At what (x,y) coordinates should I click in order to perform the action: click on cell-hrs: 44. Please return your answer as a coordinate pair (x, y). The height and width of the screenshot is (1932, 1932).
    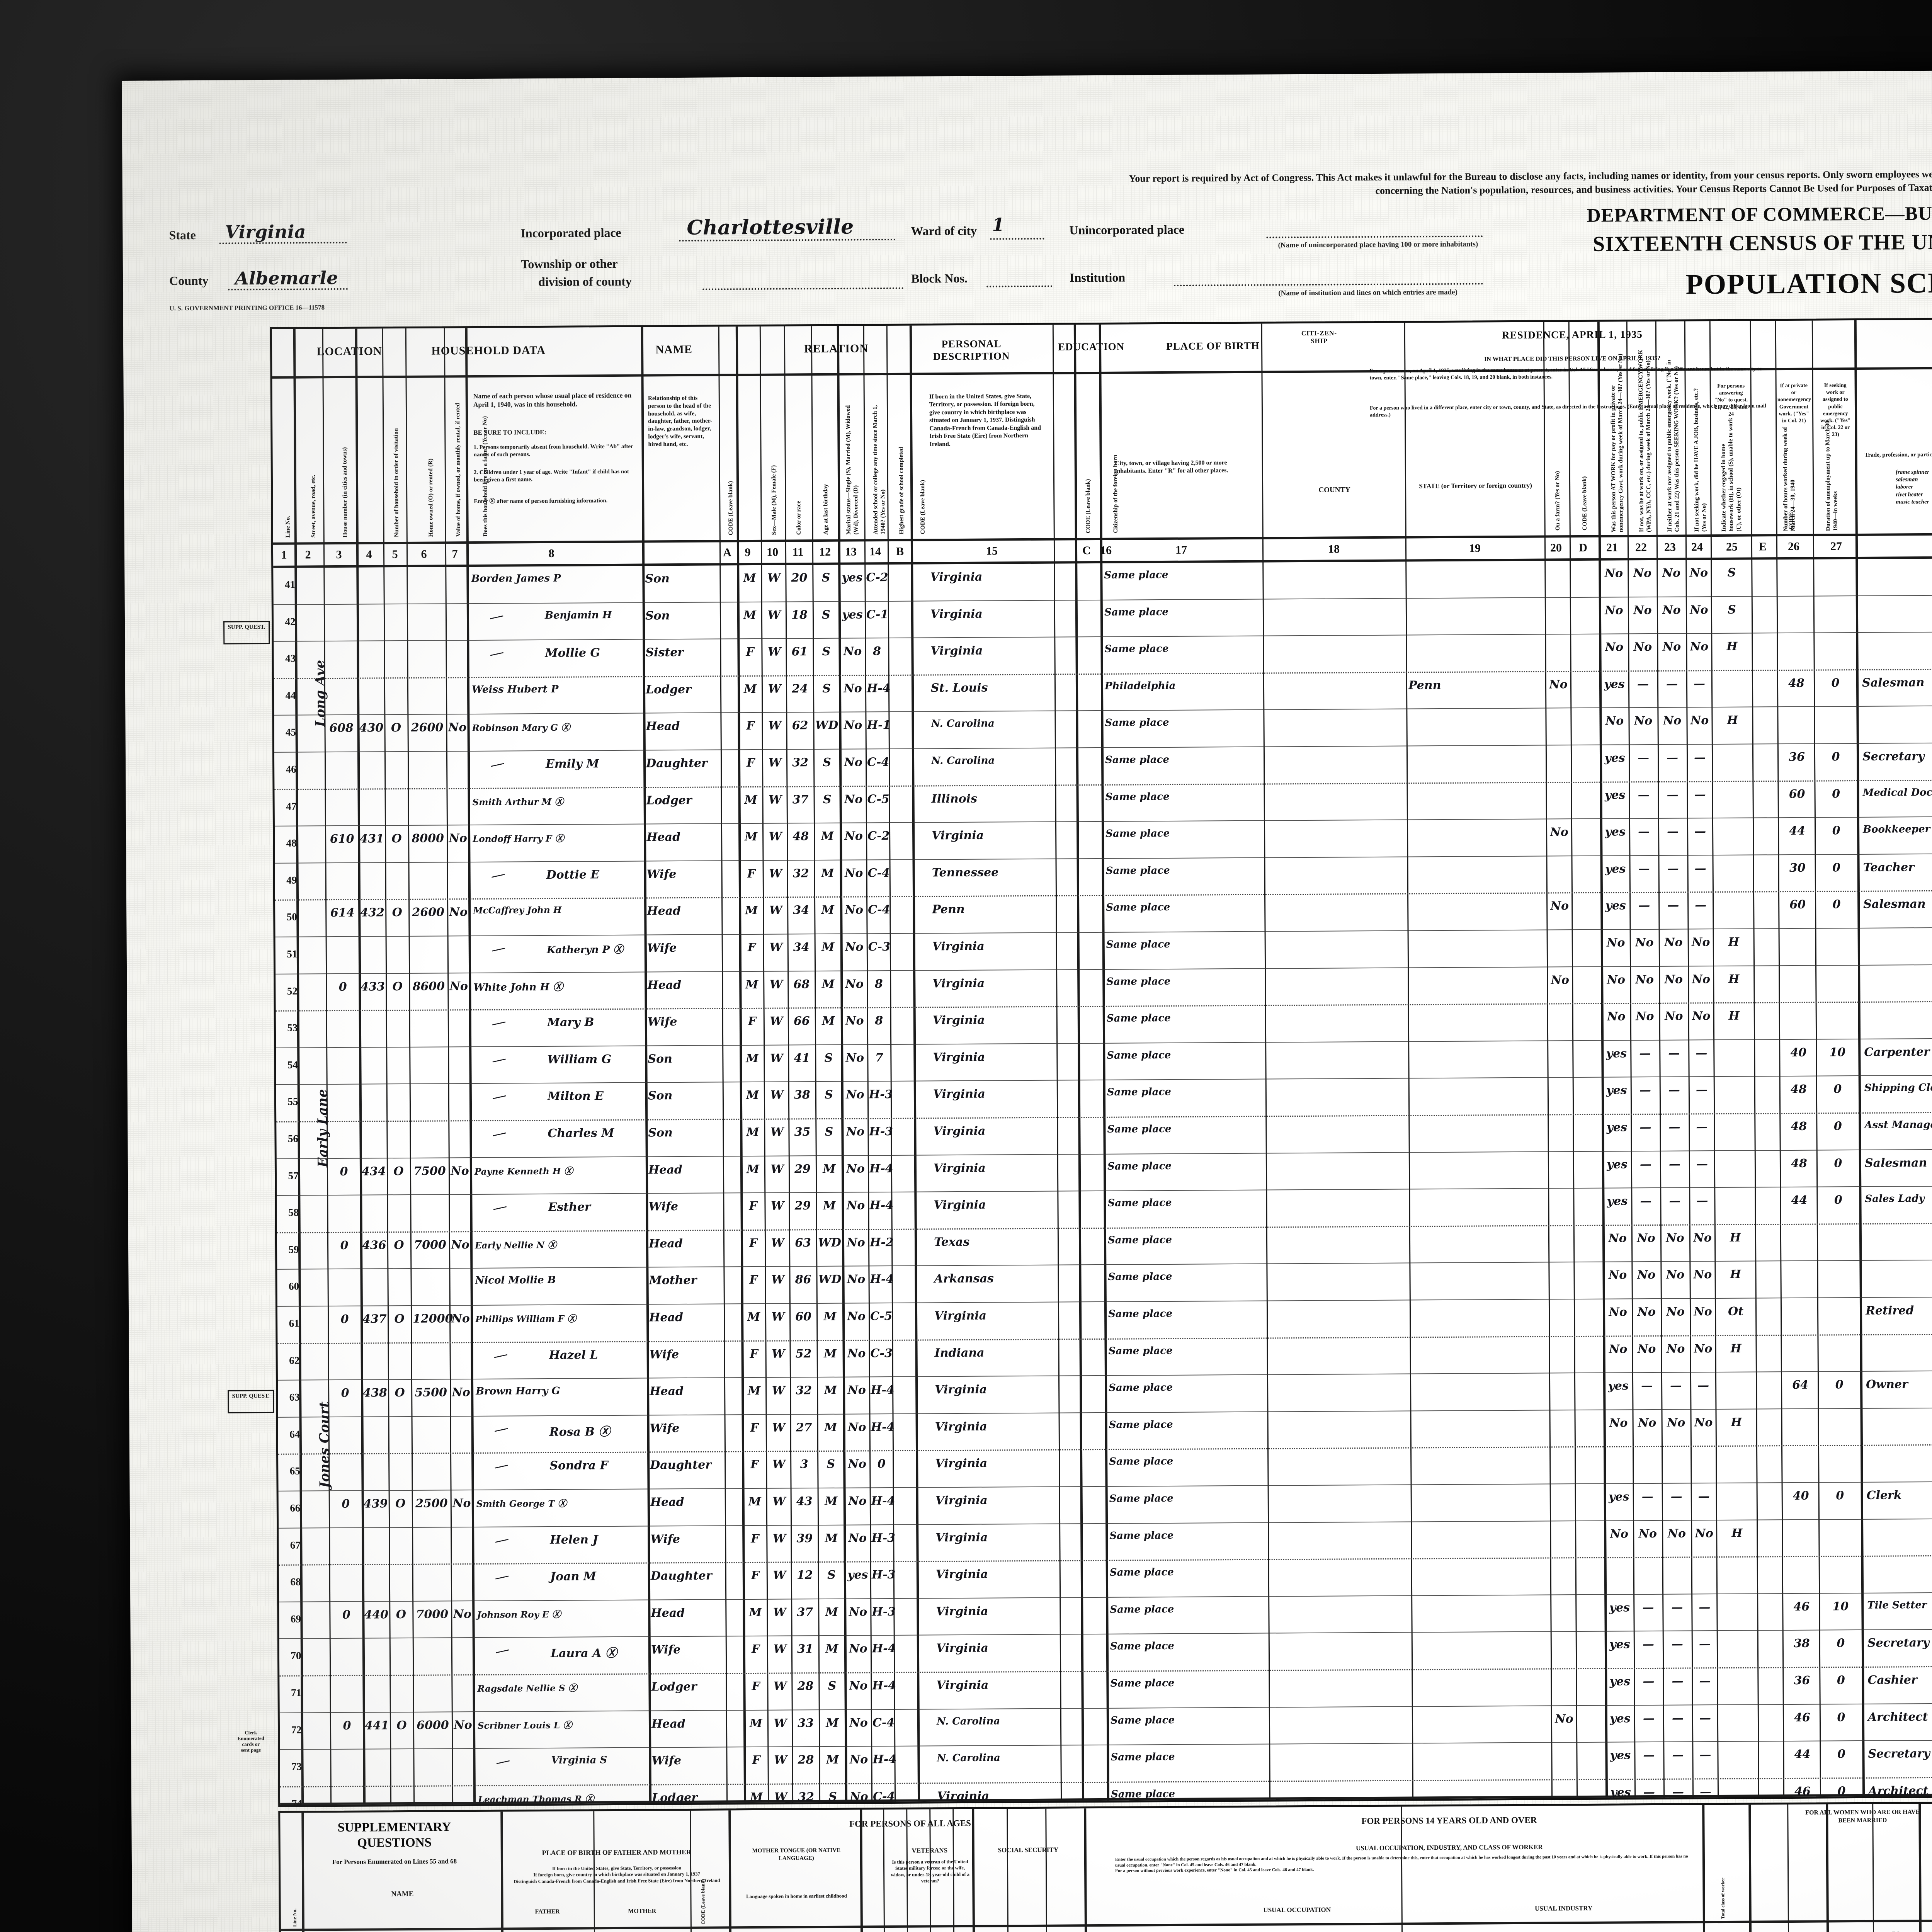
    Looking at the image, I should click on (1798, 831).